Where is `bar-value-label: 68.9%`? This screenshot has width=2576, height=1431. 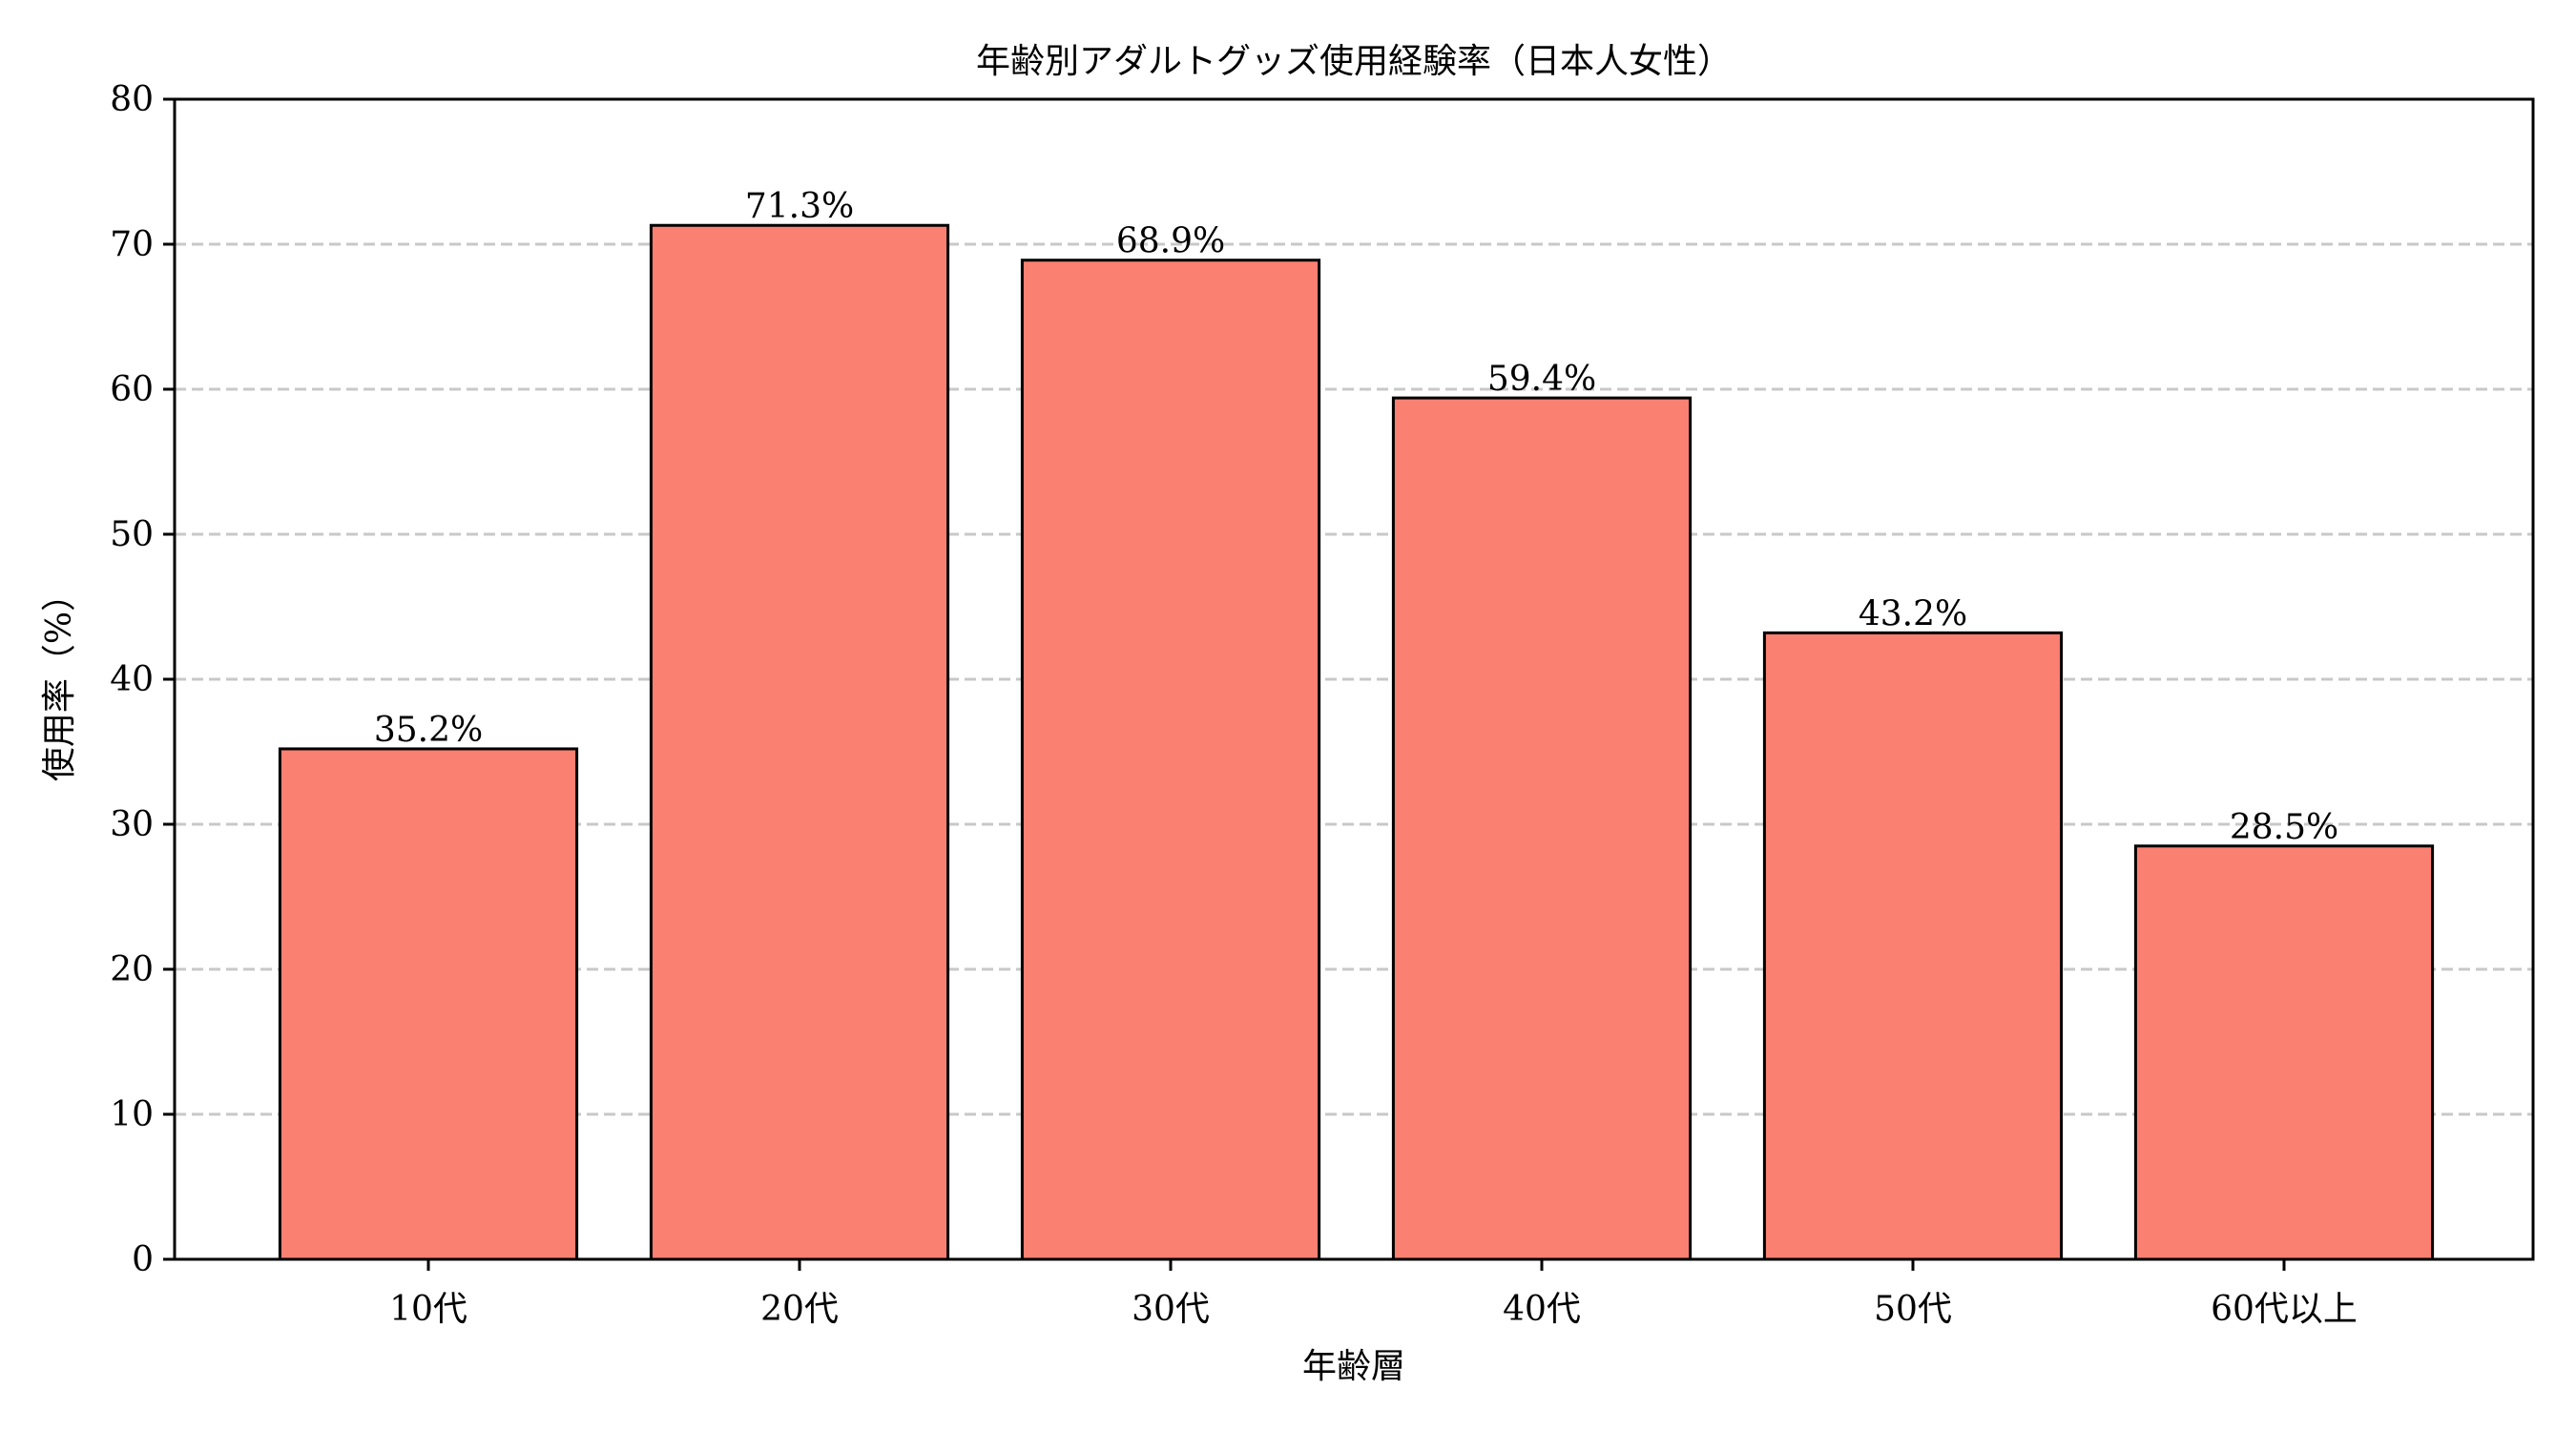
bar-value-label: 68.9% is located at coordinates (1170, 241).